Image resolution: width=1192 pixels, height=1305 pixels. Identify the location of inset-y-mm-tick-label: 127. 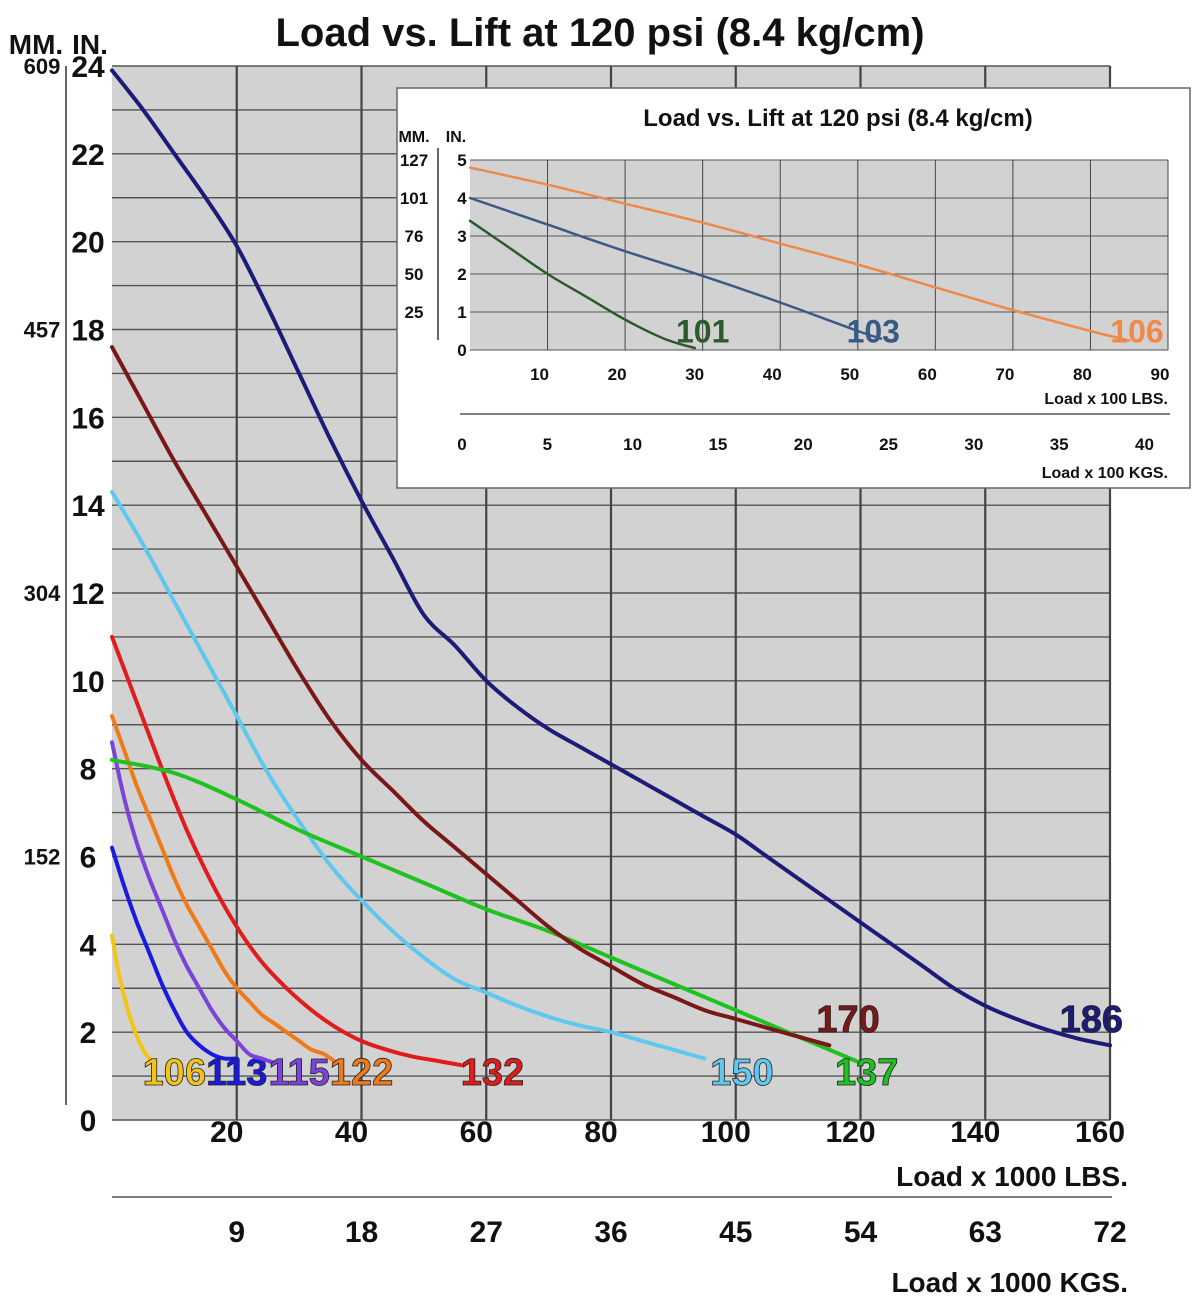
(414, 160).